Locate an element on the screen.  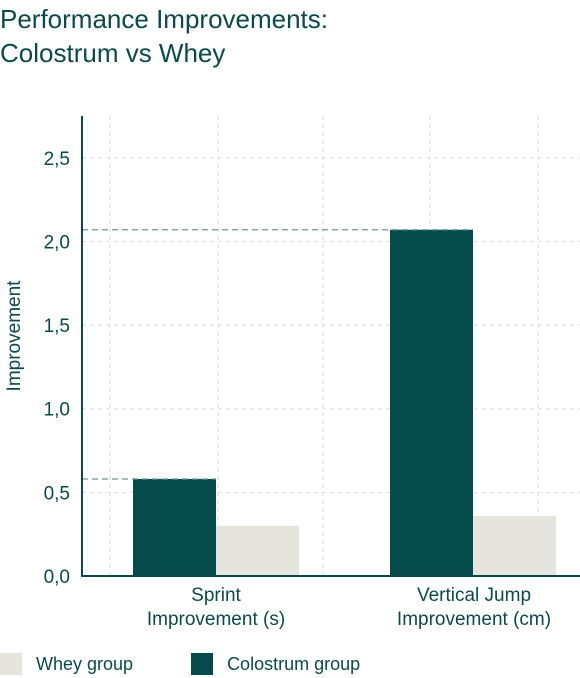
y-tick-label: 0,0 is located at coordinates (57, 577).